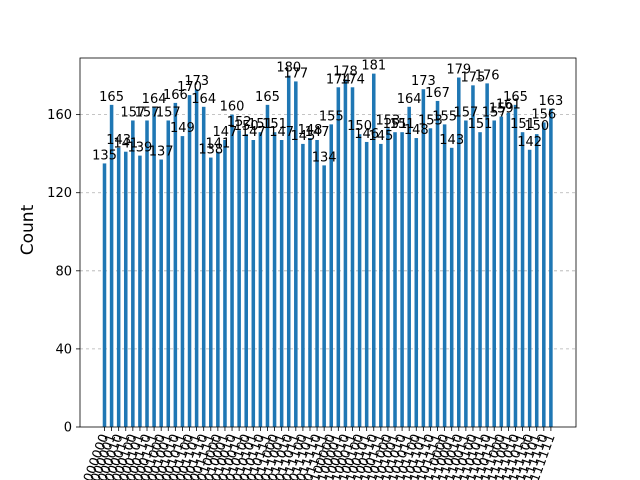 Image resolution: width=640 pixels, height=480 pixels. Describe the element at coordinates (543, 114) in the screenshot. I see `bar-value-label: 156` at that location.